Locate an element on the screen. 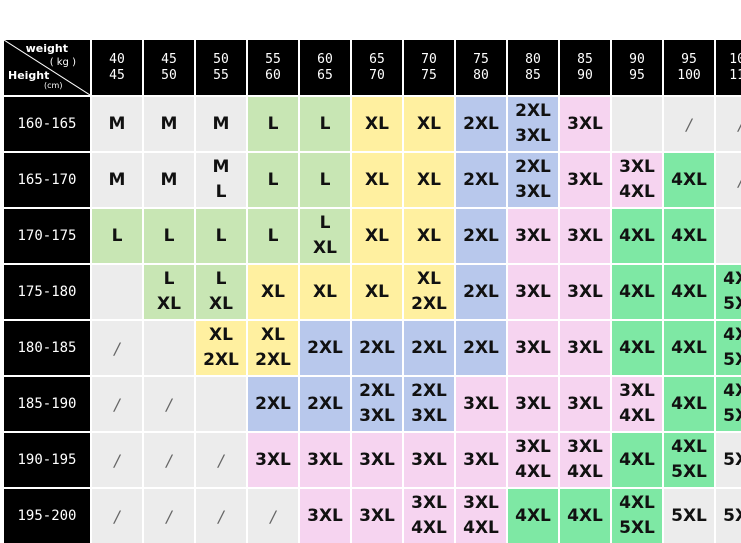  weight-max: 80 is located at coordinates (481, 75).